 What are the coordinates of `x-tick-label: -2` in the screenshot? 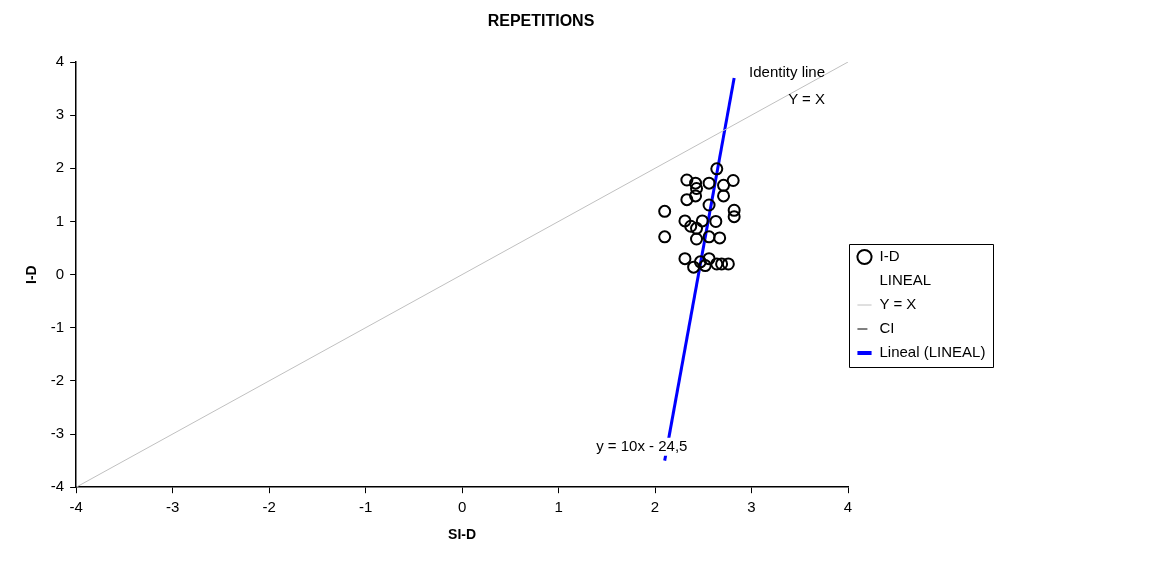 It's located at (269, 507).